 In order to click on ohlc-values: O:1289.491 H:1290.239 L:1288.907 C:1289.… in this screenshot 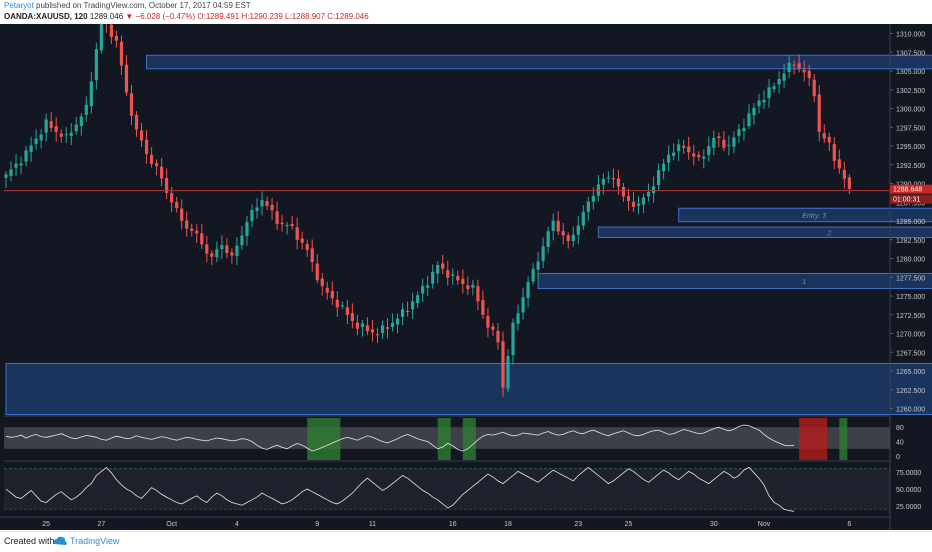, I will do `click(283, 16)`.